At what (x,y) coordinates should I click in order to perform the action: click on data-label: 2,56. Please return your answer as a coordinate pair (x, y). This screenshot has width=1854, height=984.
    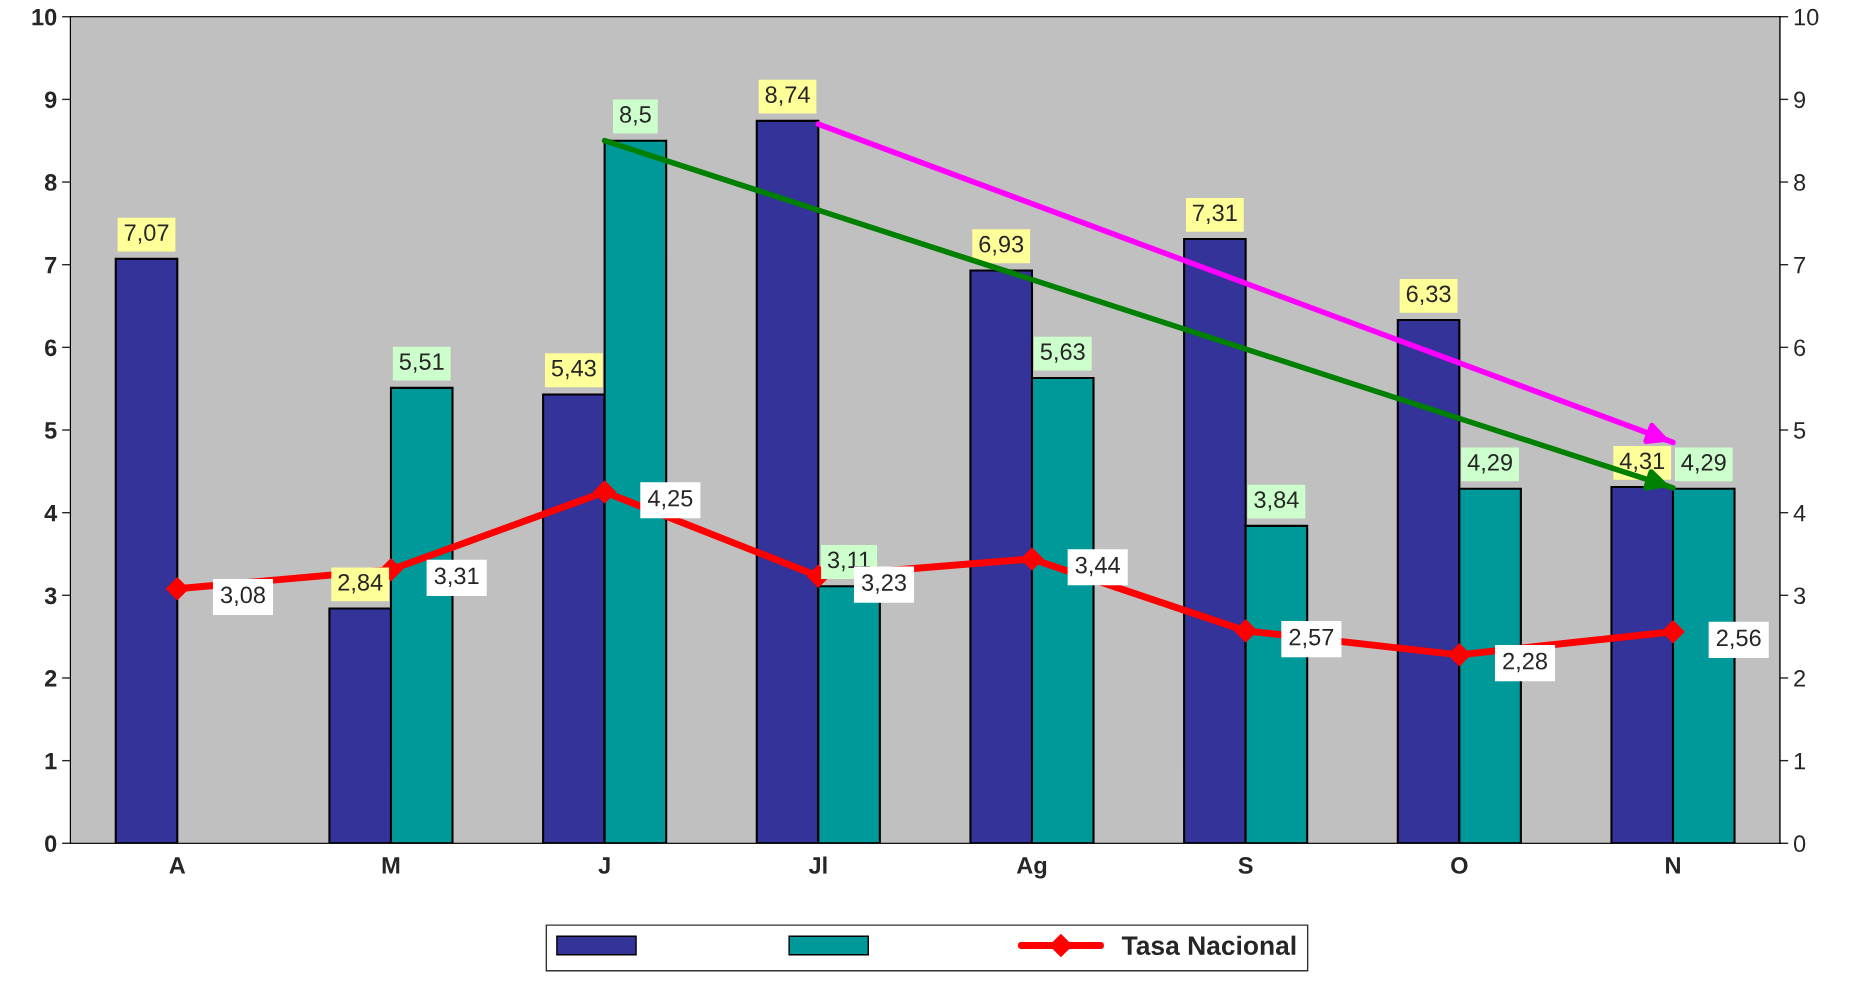
    Looking at the image, I should click on (1738, 639).